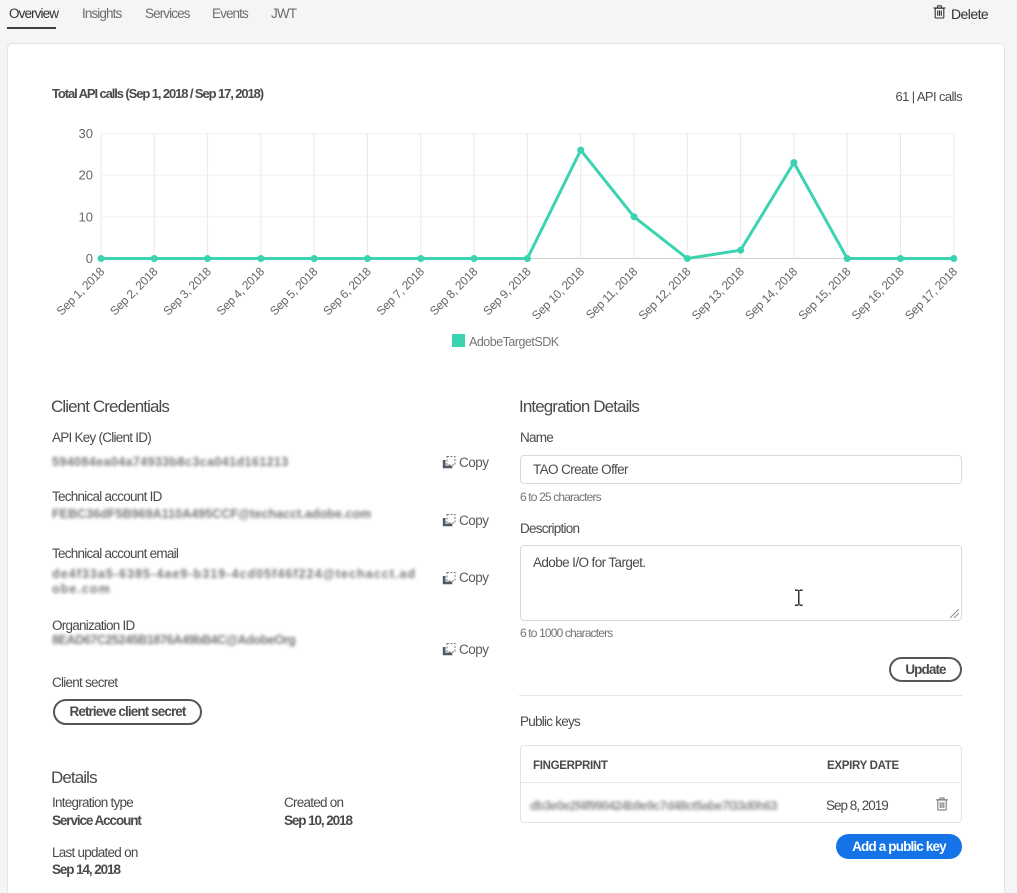 This screenshot has height=893, width=1017. Describe the element at coordinates (454, 291) in the screenshot. I see `svg-text: Sep 8, 2018` at that location.